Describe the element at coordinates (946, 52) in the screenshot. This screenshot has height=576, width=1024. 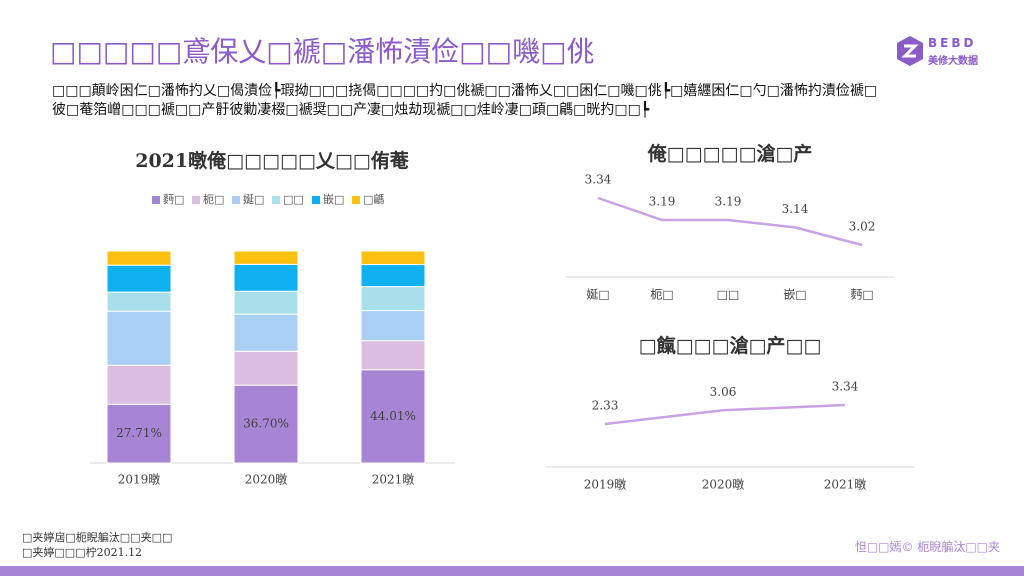
I see `logo: BEBD 美修大数据` at that location.